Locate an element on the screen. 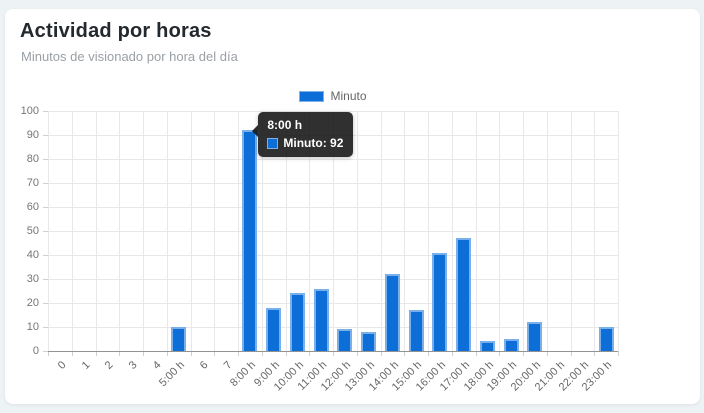 This screenshot has height=413, width=704. bar-1100h is located at coordinates (321, 319).